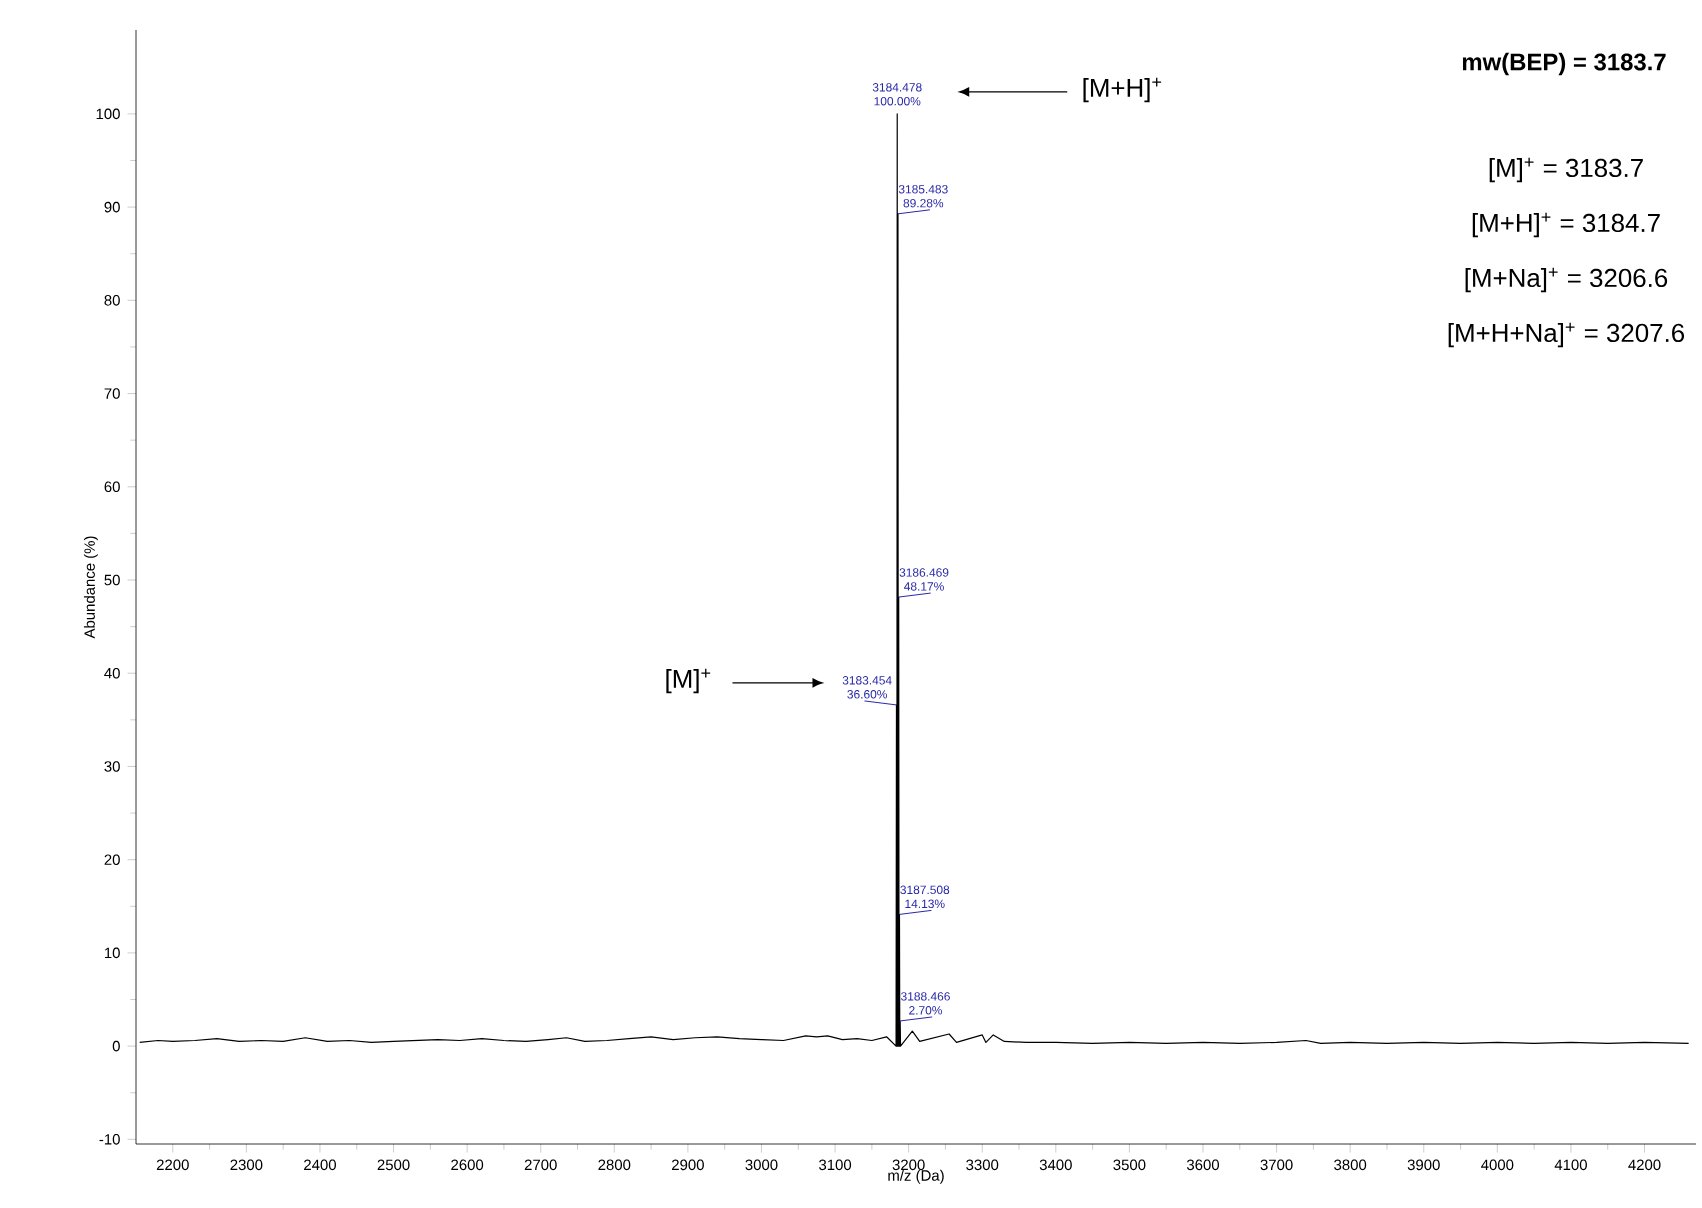 The height and width of the screenshot is (1208, 1702). I want to click on annotation: [M]$^{+}$ = 3183.7, so click(1566, 170).